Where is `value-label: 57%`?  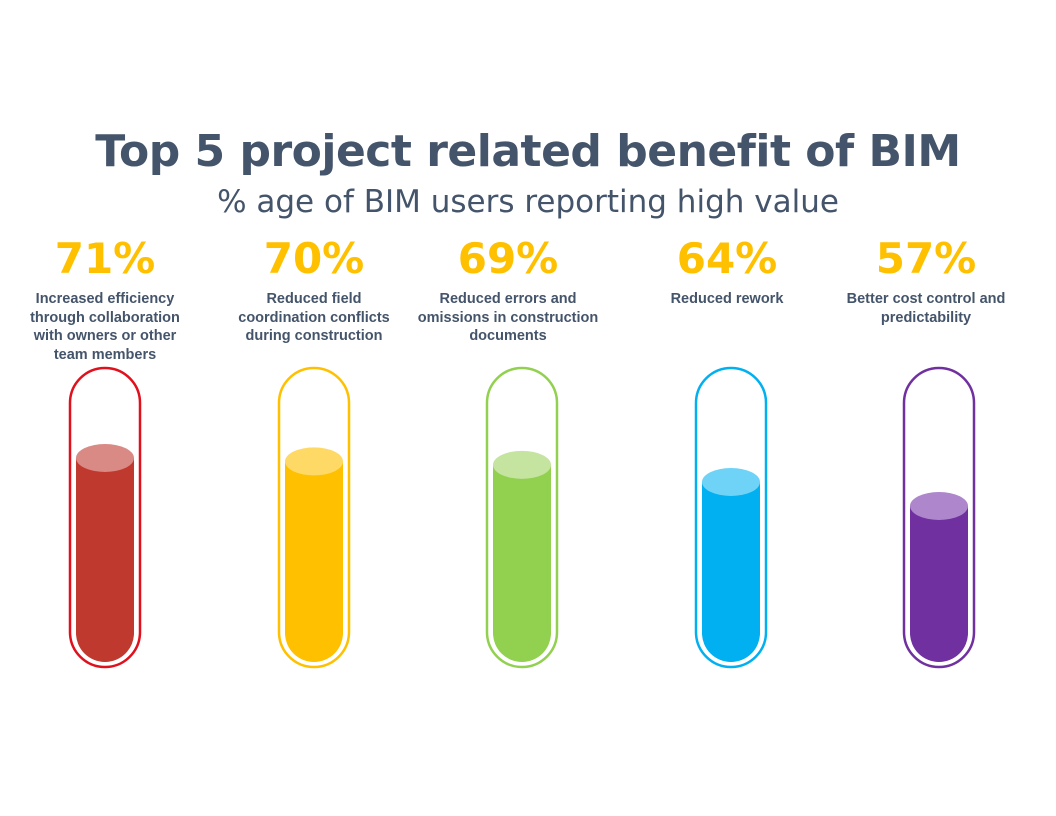
value-label: 57% is located at coordinates (926, 258).